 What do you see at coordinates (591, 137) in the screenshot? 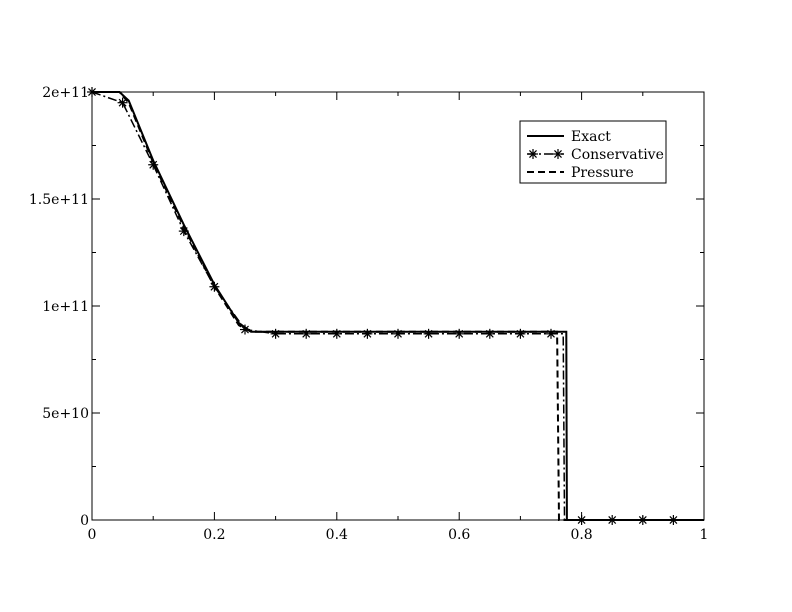
I see `legend-label: Exact` at bounding box center [591, 137].